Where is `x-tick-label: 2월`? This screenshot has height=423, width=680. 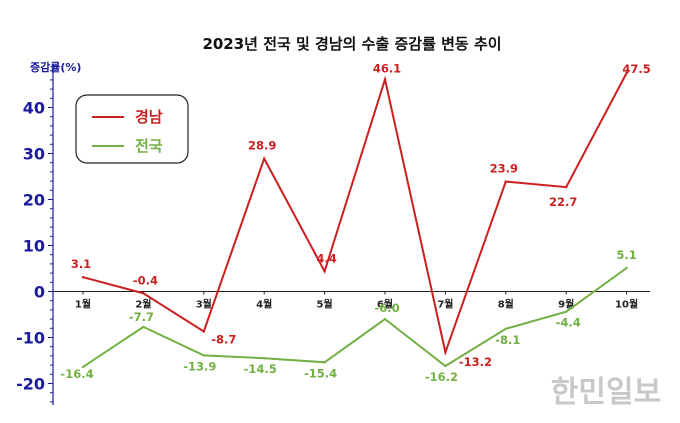 x-tick-label: 2월 is located at coordinates (143, 305).